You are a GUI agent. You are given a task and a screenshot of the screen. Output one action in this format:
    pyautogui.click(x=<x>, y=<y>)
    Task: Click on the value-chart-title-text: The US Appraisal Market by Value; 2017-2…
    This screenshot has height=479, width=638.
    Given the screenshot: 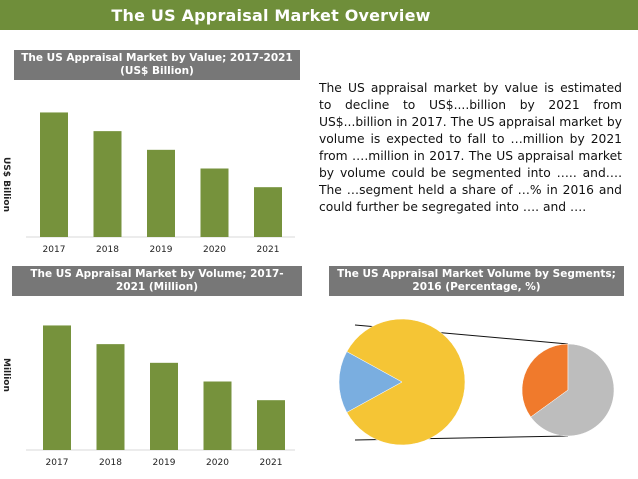 What is the action you would take?
    pyautogui.click(x=157, y=64)
    